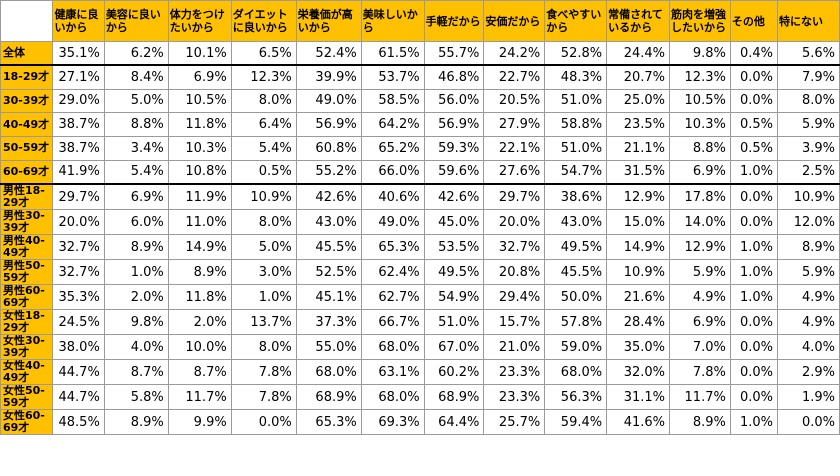 The width and height of the screenshot is (840, 476). Describe the element at coordinates (808, 347) in the screenshot. I see `value-cell: 4.0%` at that location.